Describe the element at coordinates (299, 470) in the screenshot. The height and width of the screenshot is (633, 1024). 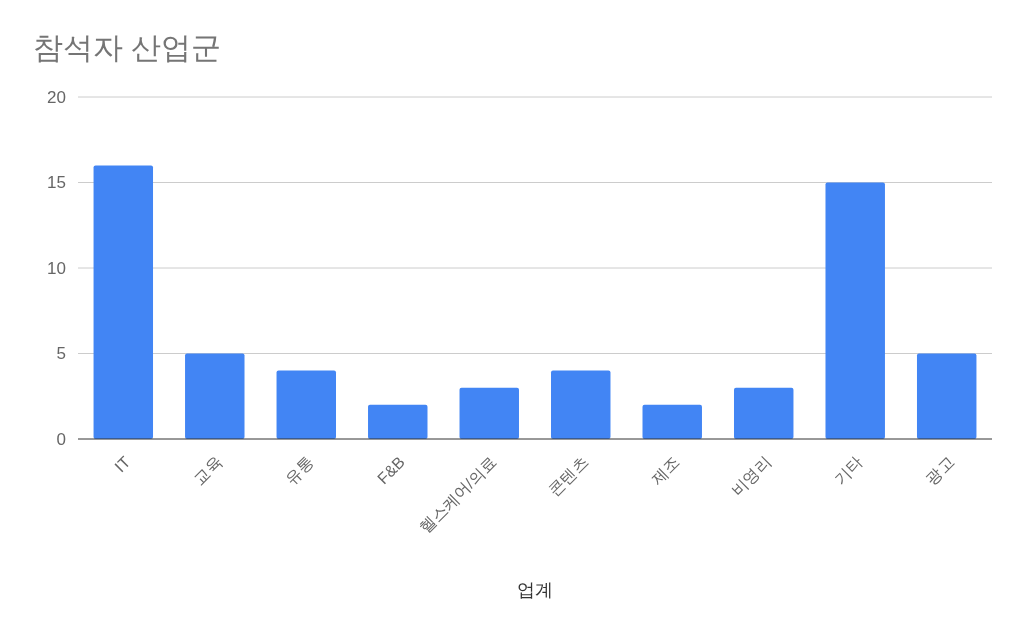
I see `x-tick-label: 유통` at that location.